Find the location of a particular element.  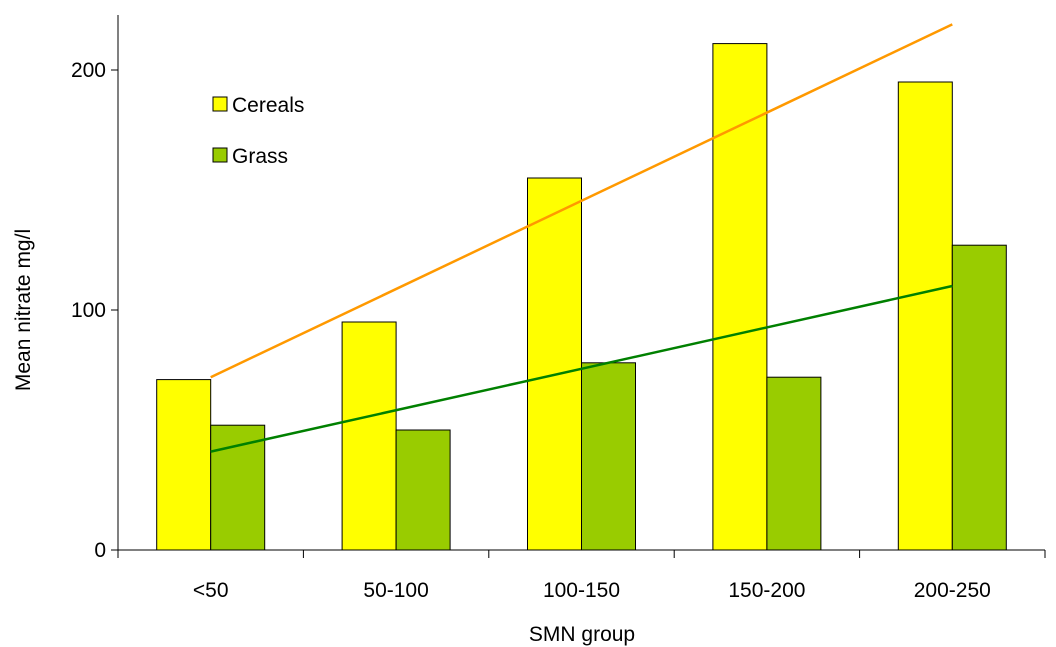

y-tick-label-100: 100 is located at coordinates (88, 310).